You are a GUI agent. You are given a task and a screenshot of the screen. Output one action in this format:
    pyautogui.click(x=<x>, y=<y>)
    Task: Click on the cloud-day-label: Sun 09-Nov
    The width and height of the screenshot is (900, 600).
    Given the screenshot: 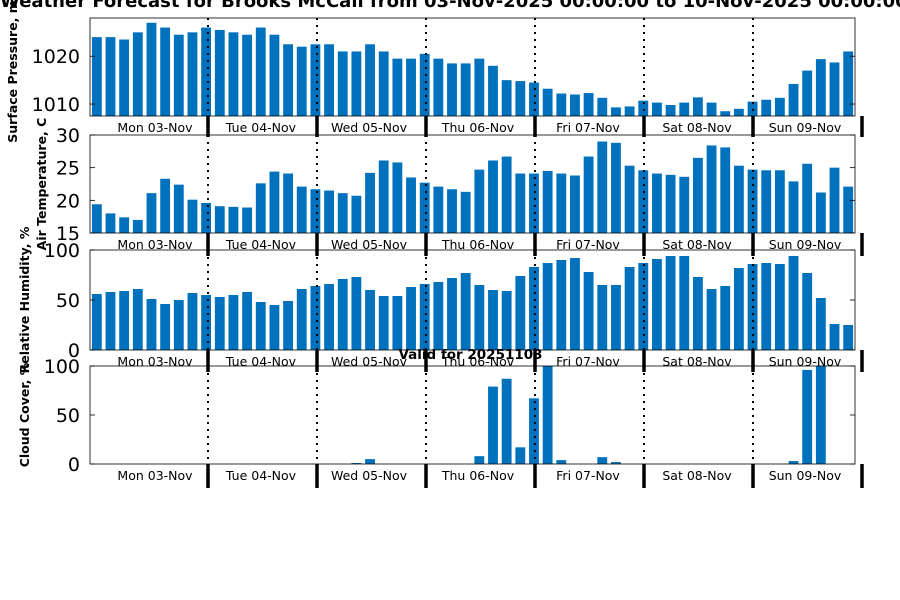 What is the action you would take?
    pyautogui.click(x=805, y=475)
    